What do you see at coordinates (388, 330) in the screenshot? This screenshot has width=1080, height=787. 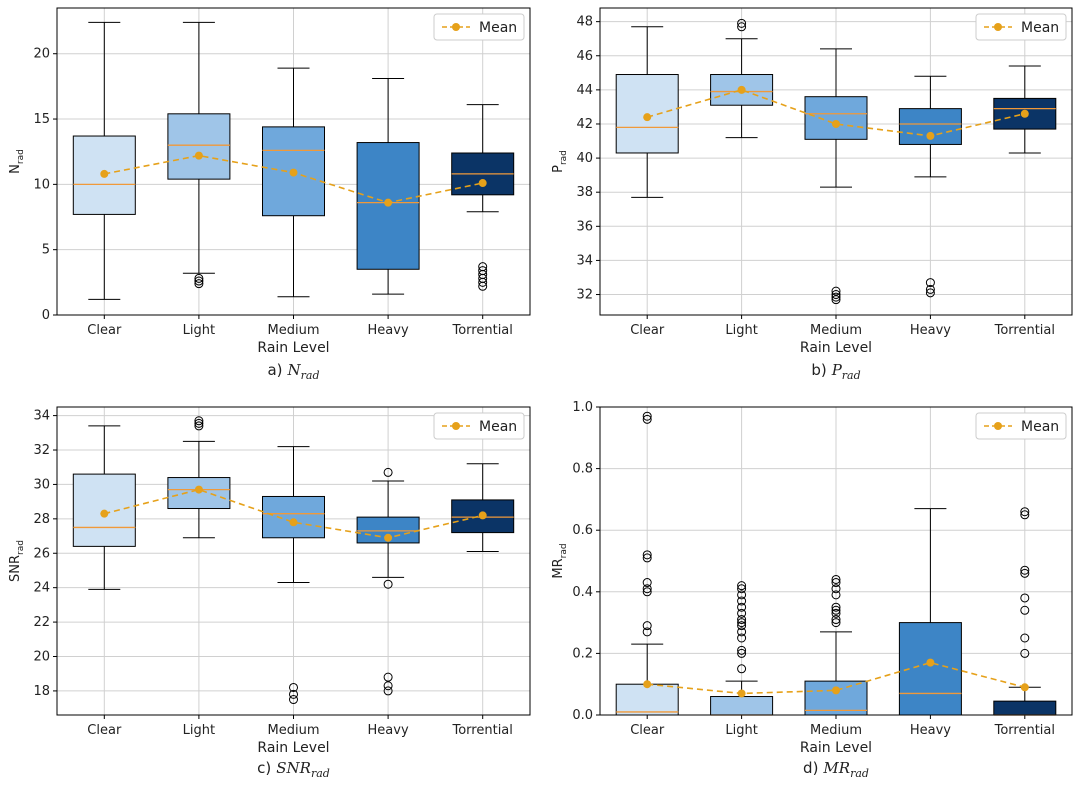 I see `x-tick-label: Heavy` at bounding box center [388, 330].